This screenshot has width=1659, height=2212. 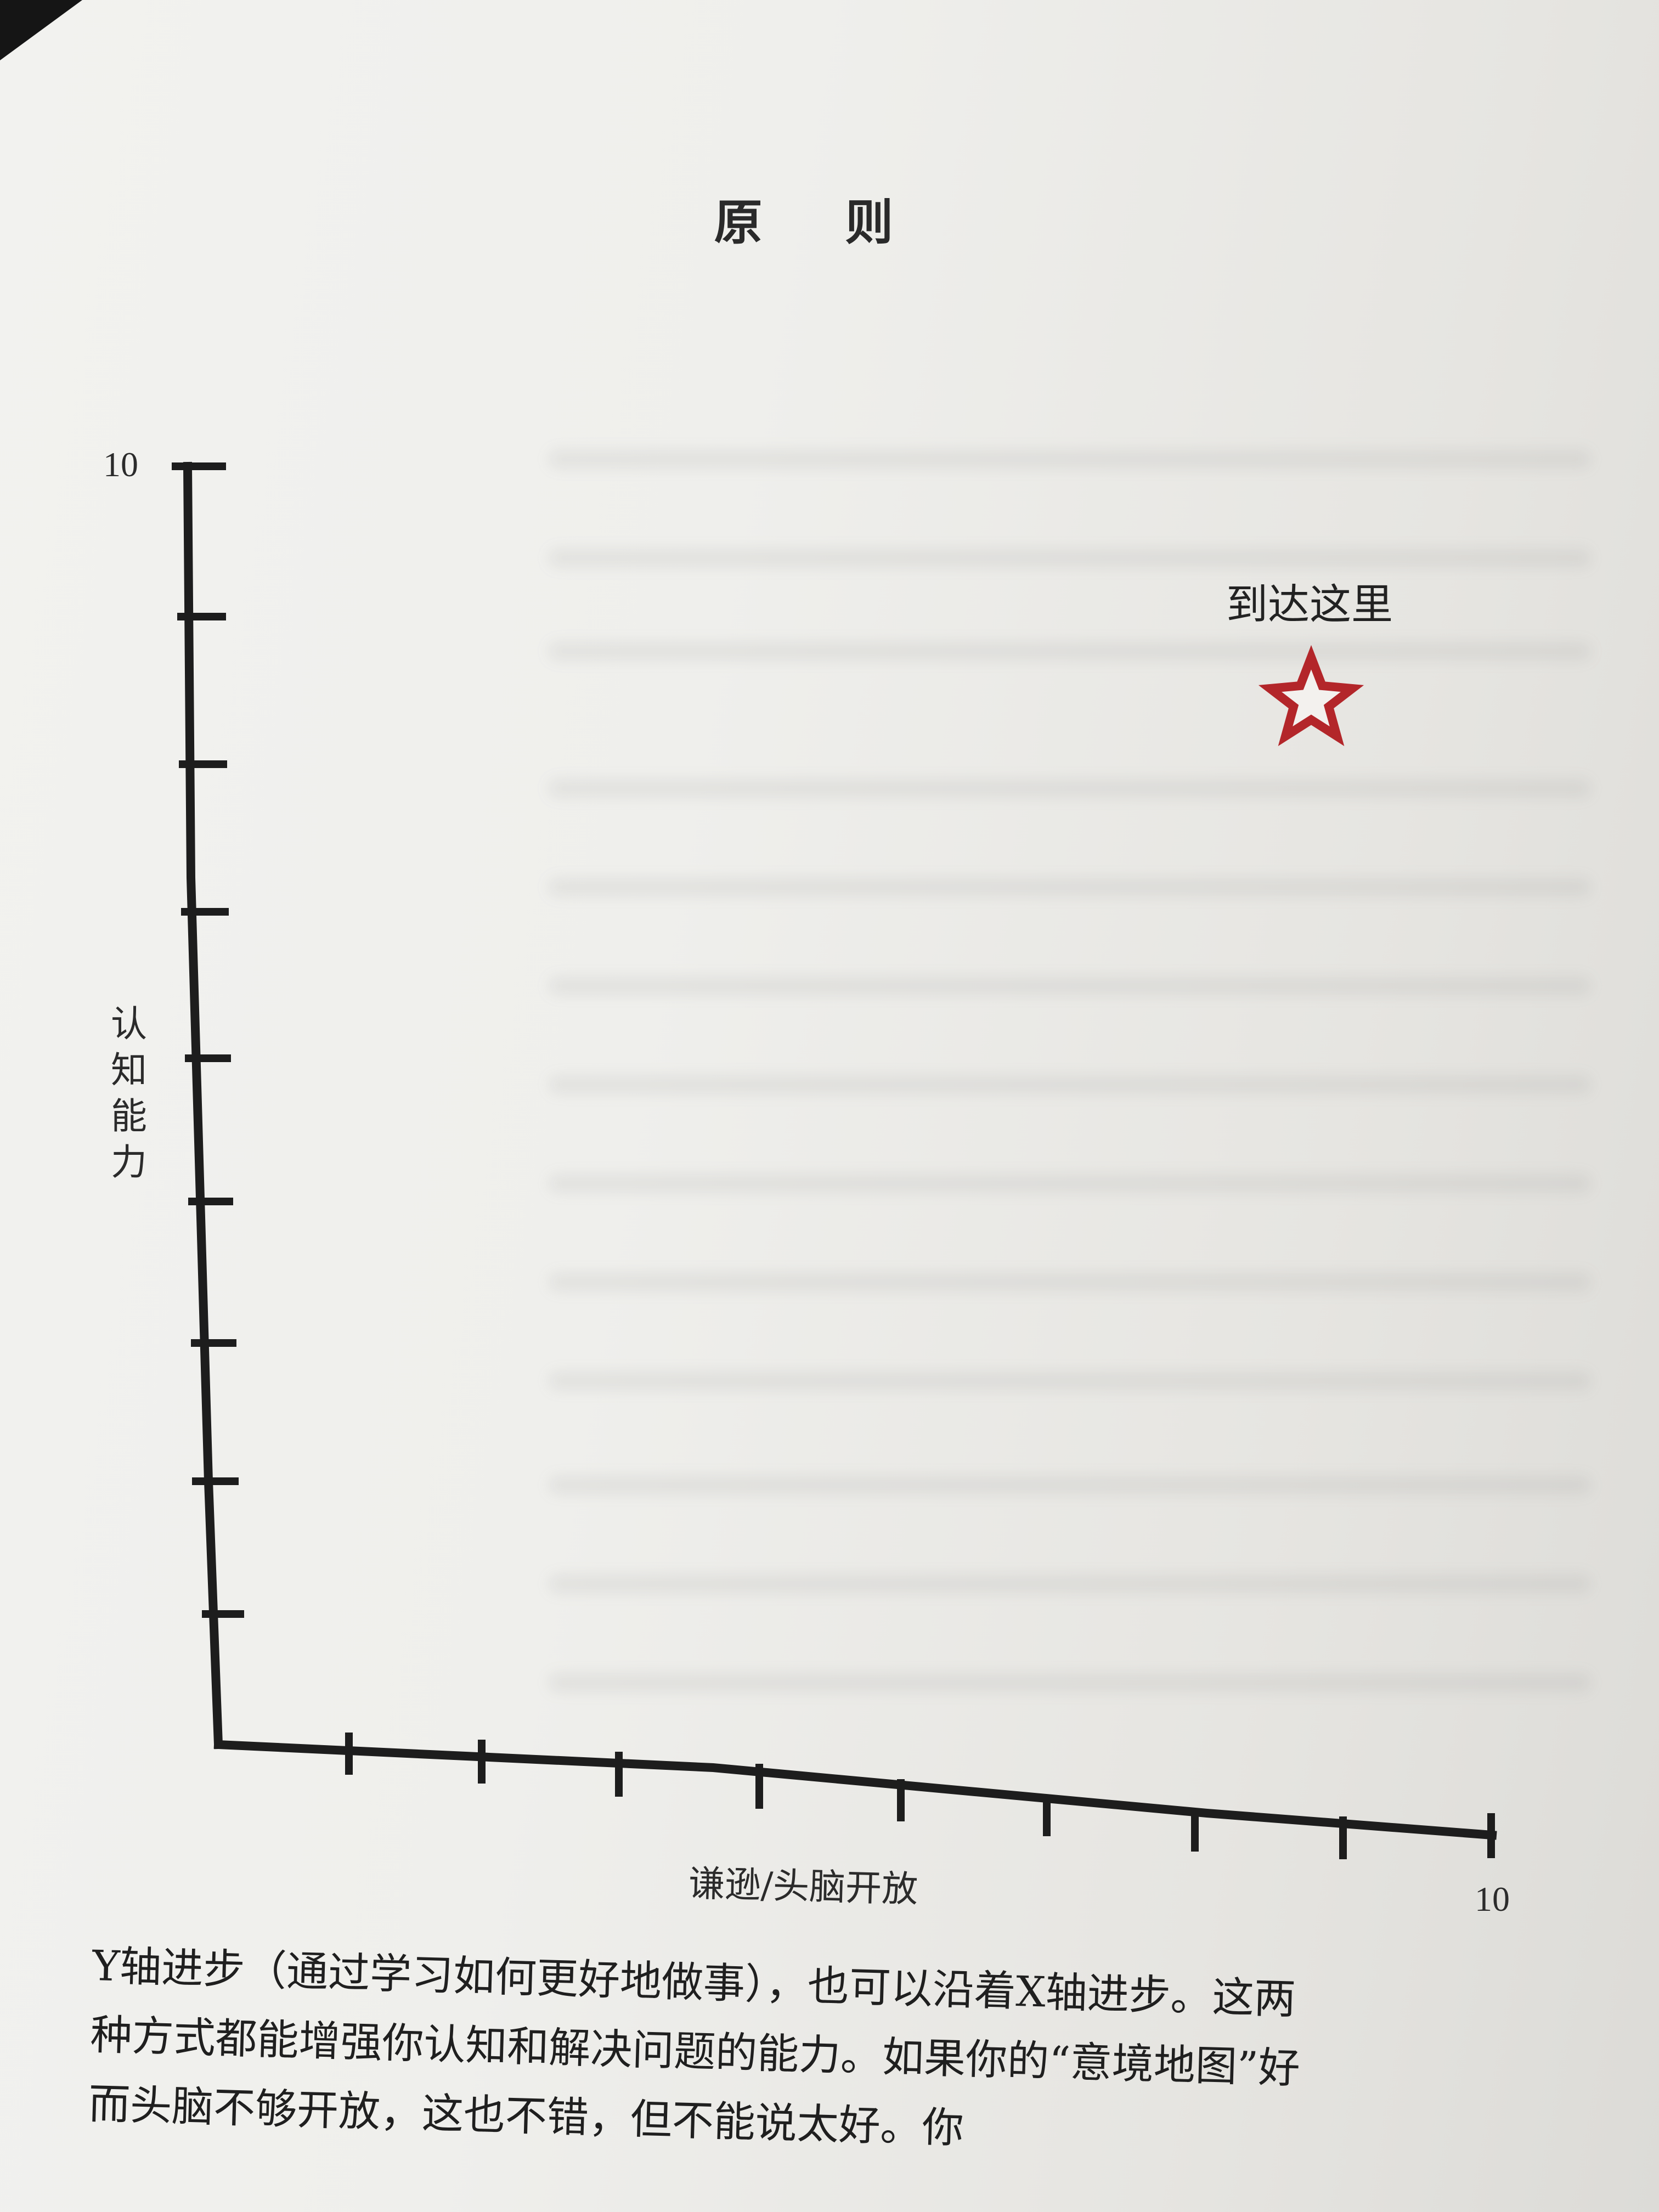 I want to click on x-axis, so click(x=855, y=1790).